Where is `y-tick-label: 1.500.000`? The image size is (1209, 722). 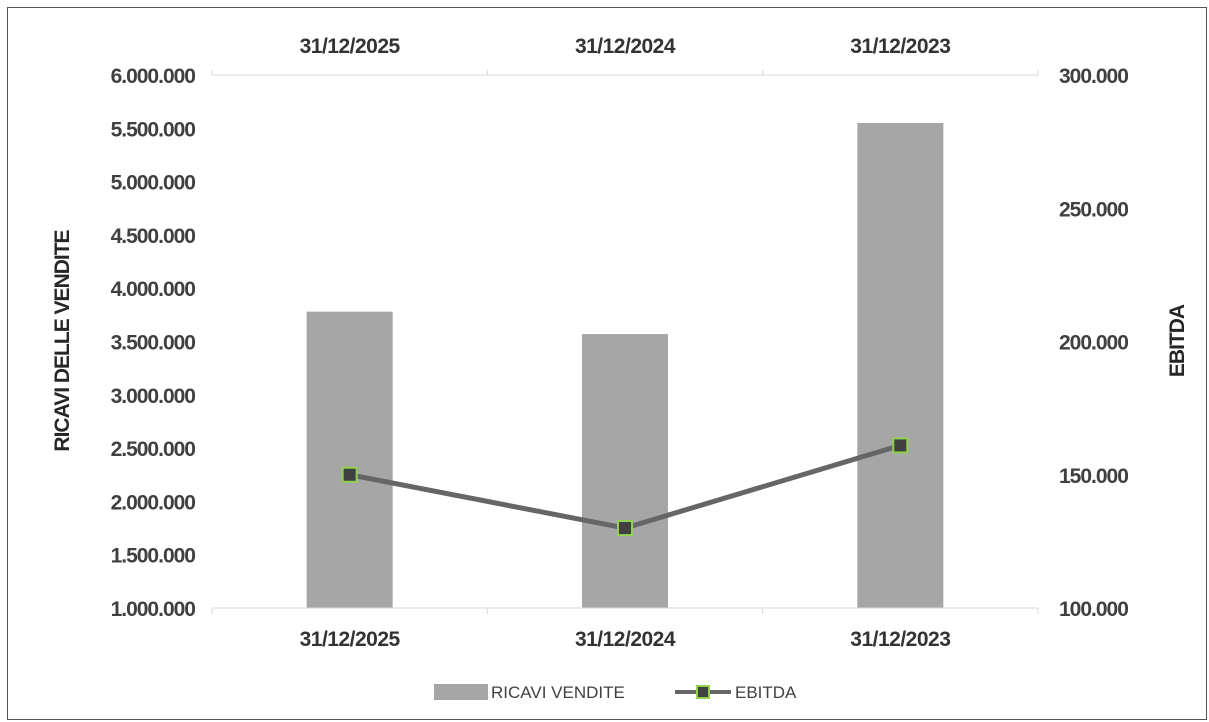
y-tick-label: 1.500.000 is located at coordinates (153, 556).